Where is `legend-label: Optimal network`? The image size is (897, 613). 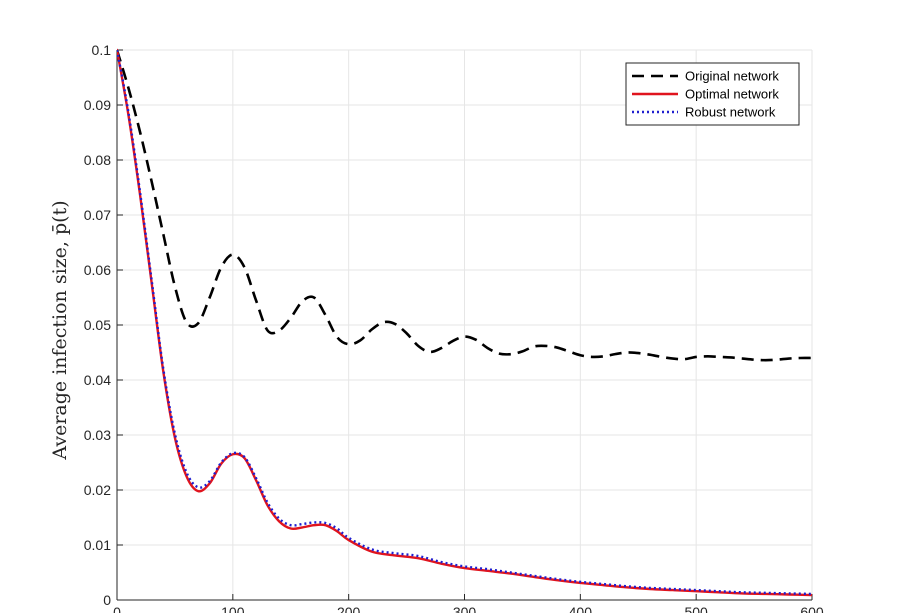
legend-label: Optimal network is located at coordinates (732, 94).